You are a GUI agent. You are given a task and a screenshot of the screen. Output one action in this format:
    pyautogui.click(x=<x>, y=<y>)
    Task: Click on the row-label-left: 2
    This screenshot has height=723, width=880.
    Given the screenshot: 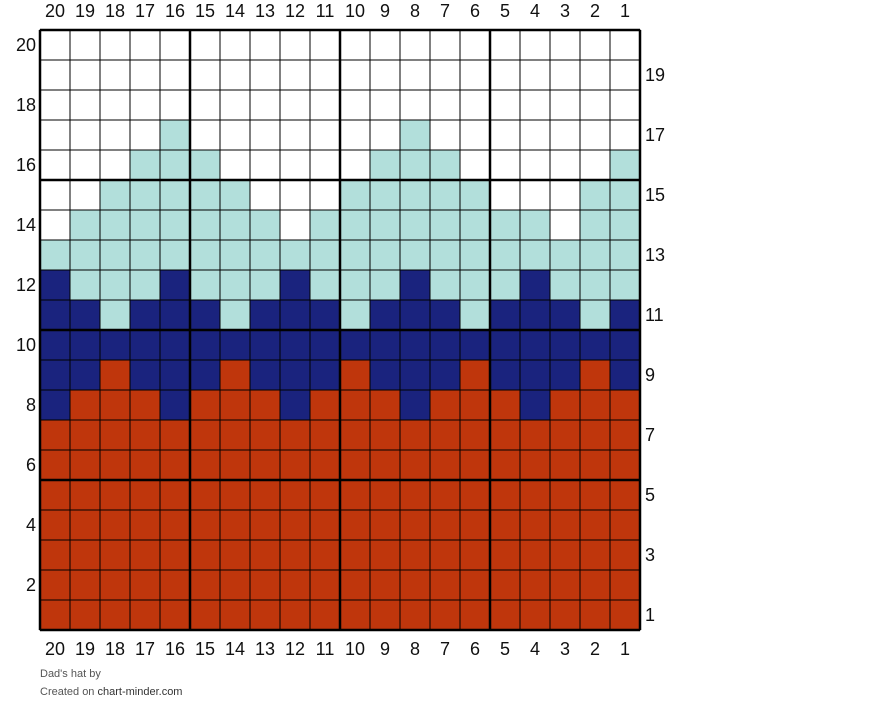 What is the action you would take?
    pyautogui.click(x=31, y=585)
    